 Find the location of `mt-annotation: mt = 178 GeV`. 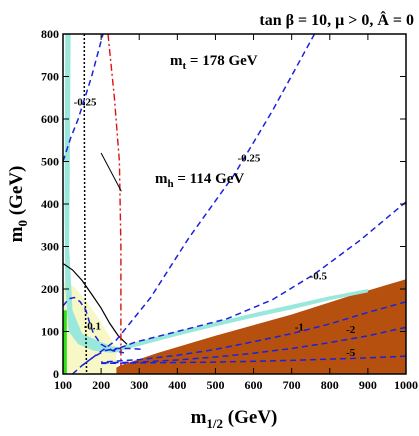

mt-annotation: mt = 178 GeV is located at coordinates (214, 62).